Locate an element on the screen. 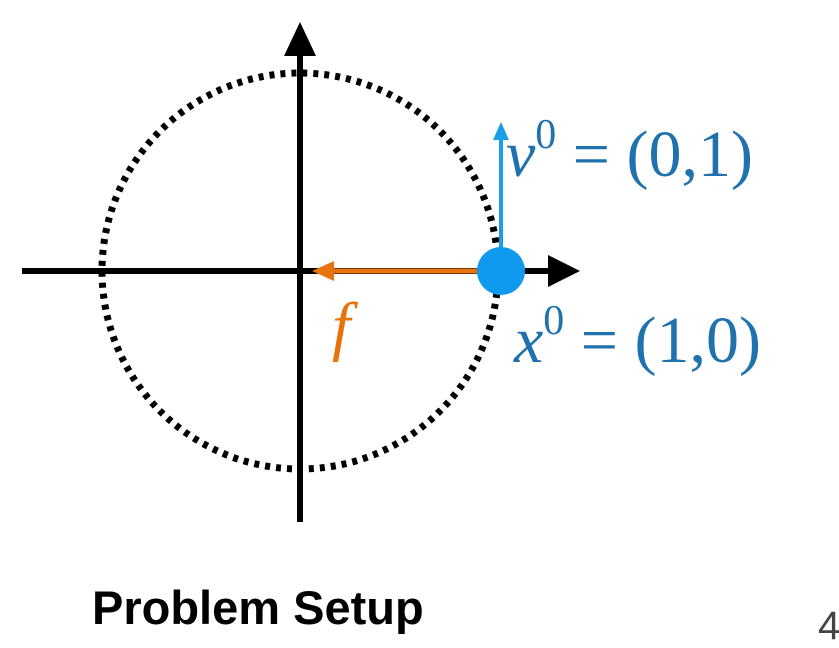 This screenshot has width=839, height=648. velocity-value: = (0,1) is located at coordinates (654, 154).